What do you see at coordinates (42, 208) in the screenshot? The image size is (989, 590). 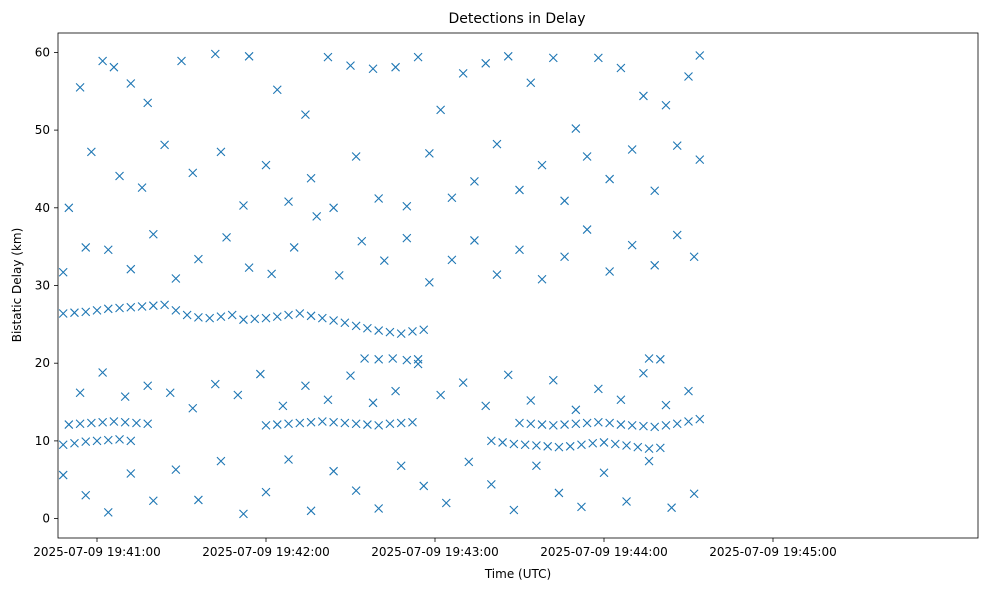 I see `y-tick-label: 40` at bounding box center [42, 208].